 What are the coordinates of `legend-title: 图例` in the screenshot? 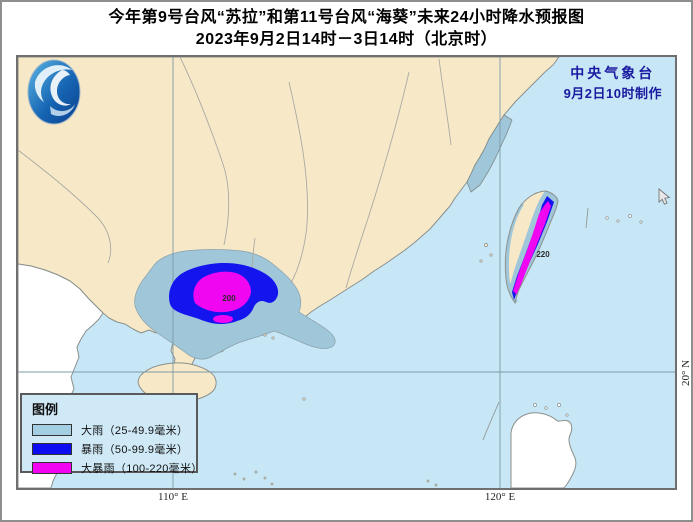 It's located at (45, 409).